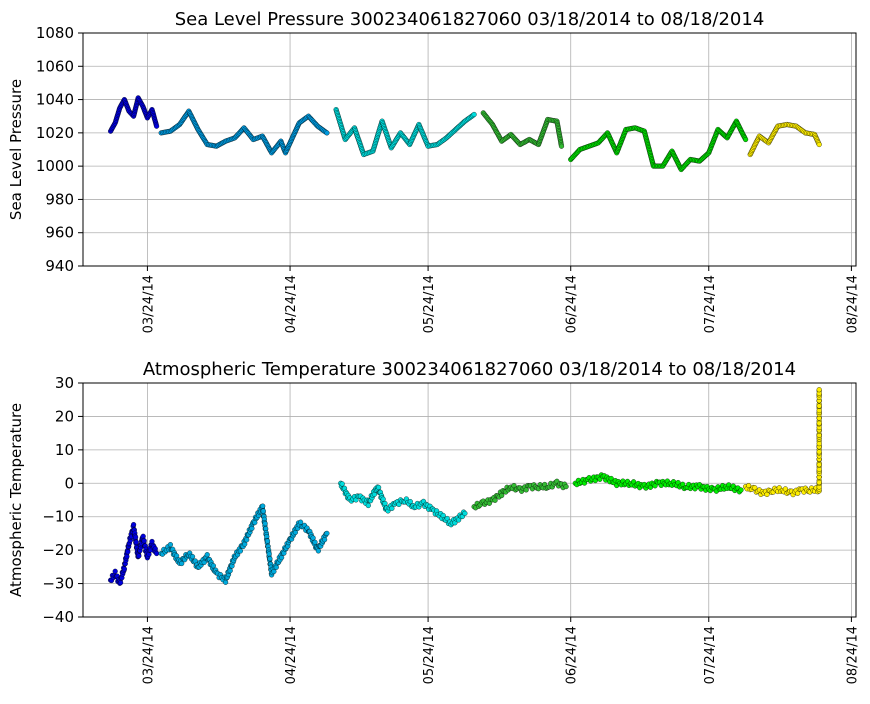 This screenshot has width=870, height=704. What do you see at coordinates (69, 483) in the screenshot?
I see `y-tick-label: 0` at bounding box center [69, 483].